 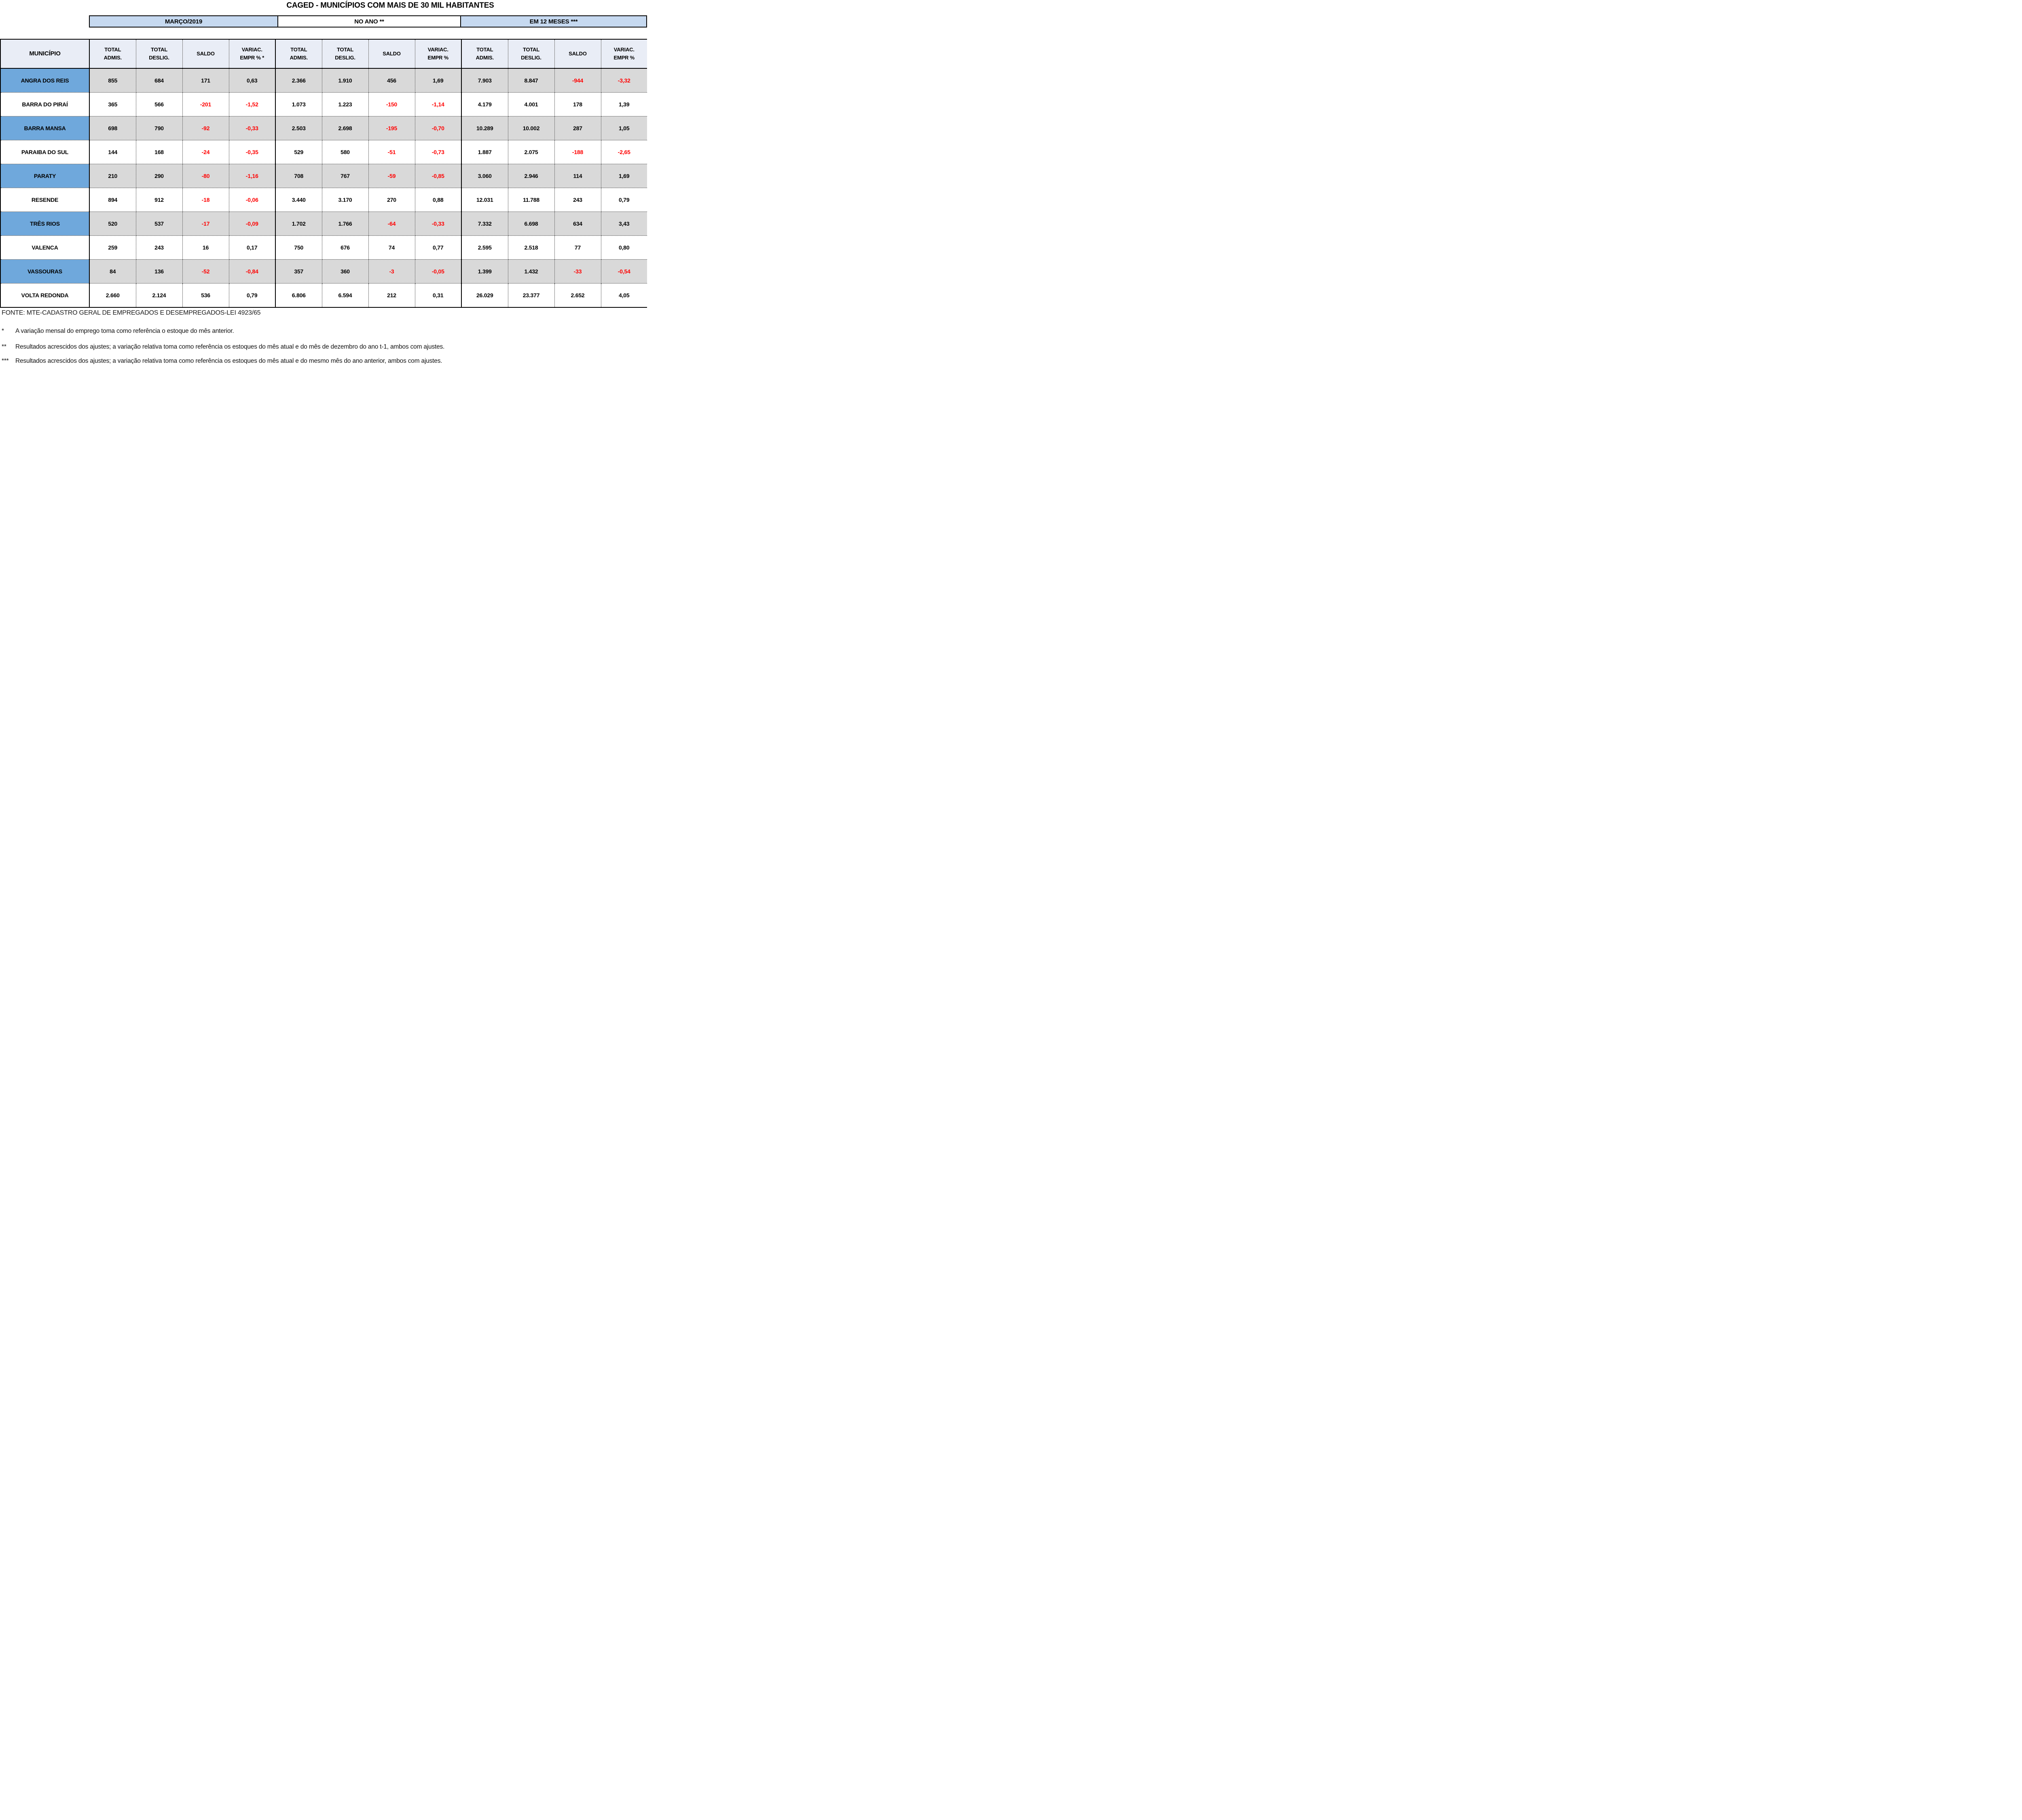 What do you see at coordinates (438, 104) in the screenshot?
I see `value-cell: -1,14` at bounding box center [438, 104].